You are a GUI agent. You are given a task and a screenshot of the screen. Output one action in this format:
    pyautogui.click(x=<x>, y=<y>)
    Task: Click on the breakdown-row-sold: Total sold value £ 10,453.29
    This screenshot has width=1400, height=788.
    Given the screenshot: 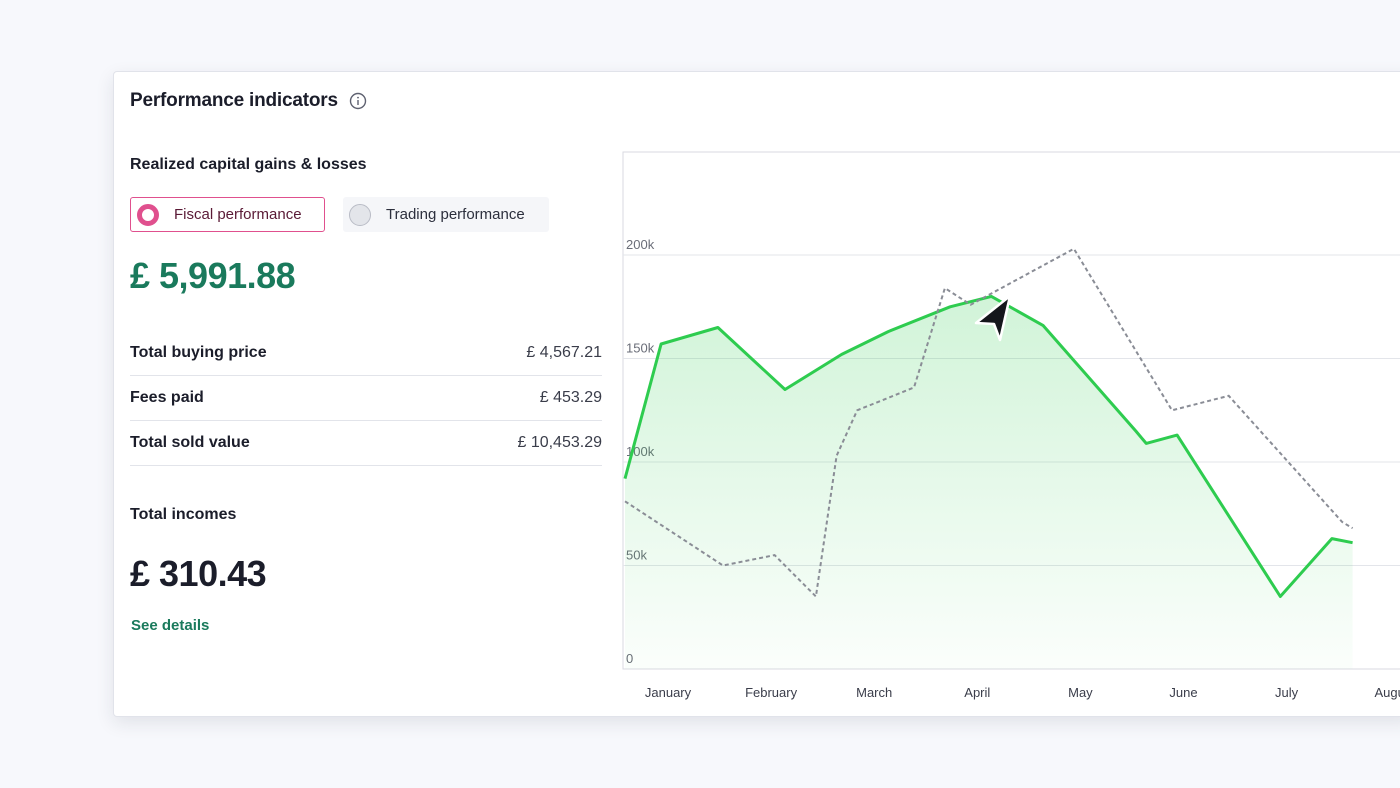 What is the action you would take?
    pyautogui.click(x=366, y=443)
    